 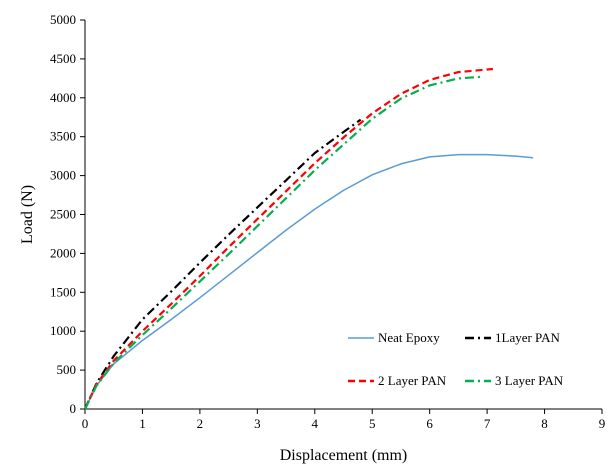 What do you see at coordinates (63, 214) in the screenshot?
I see `y-tick-label: 2500` at bounding box center [63, 214].